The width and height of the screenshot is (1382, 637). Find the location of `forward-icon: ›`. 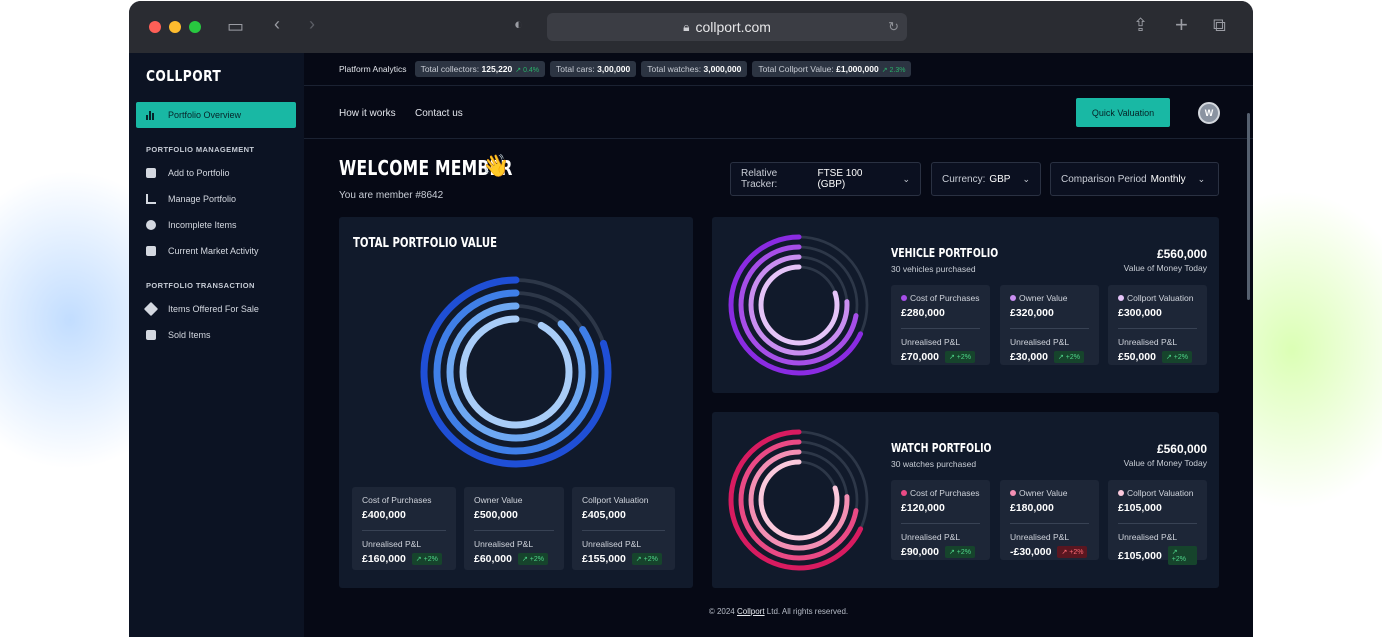

forward-icon: › is located at coordinates (312, 24).